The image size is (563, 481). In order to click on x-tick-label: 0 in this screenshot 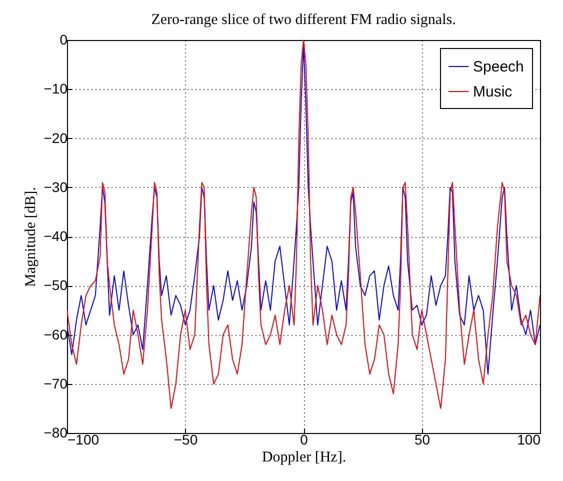, I will do `click(304, 440)`.